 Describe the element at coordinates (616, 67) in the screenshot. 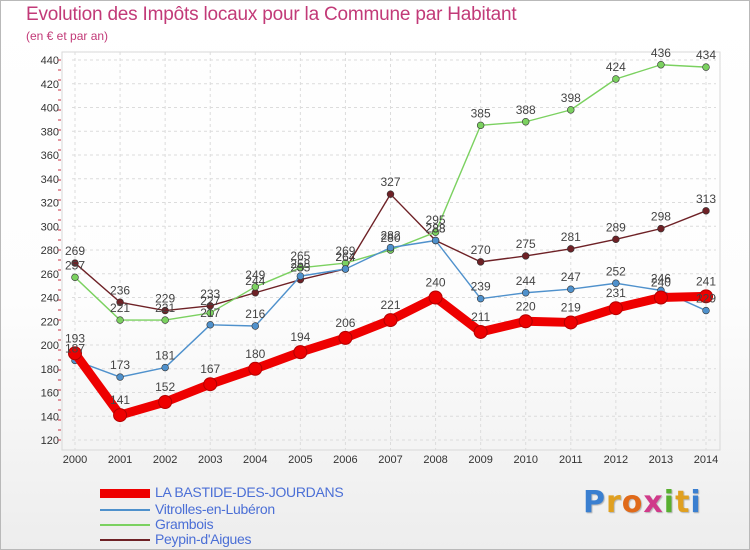

I see `data-label: 424` at that location.